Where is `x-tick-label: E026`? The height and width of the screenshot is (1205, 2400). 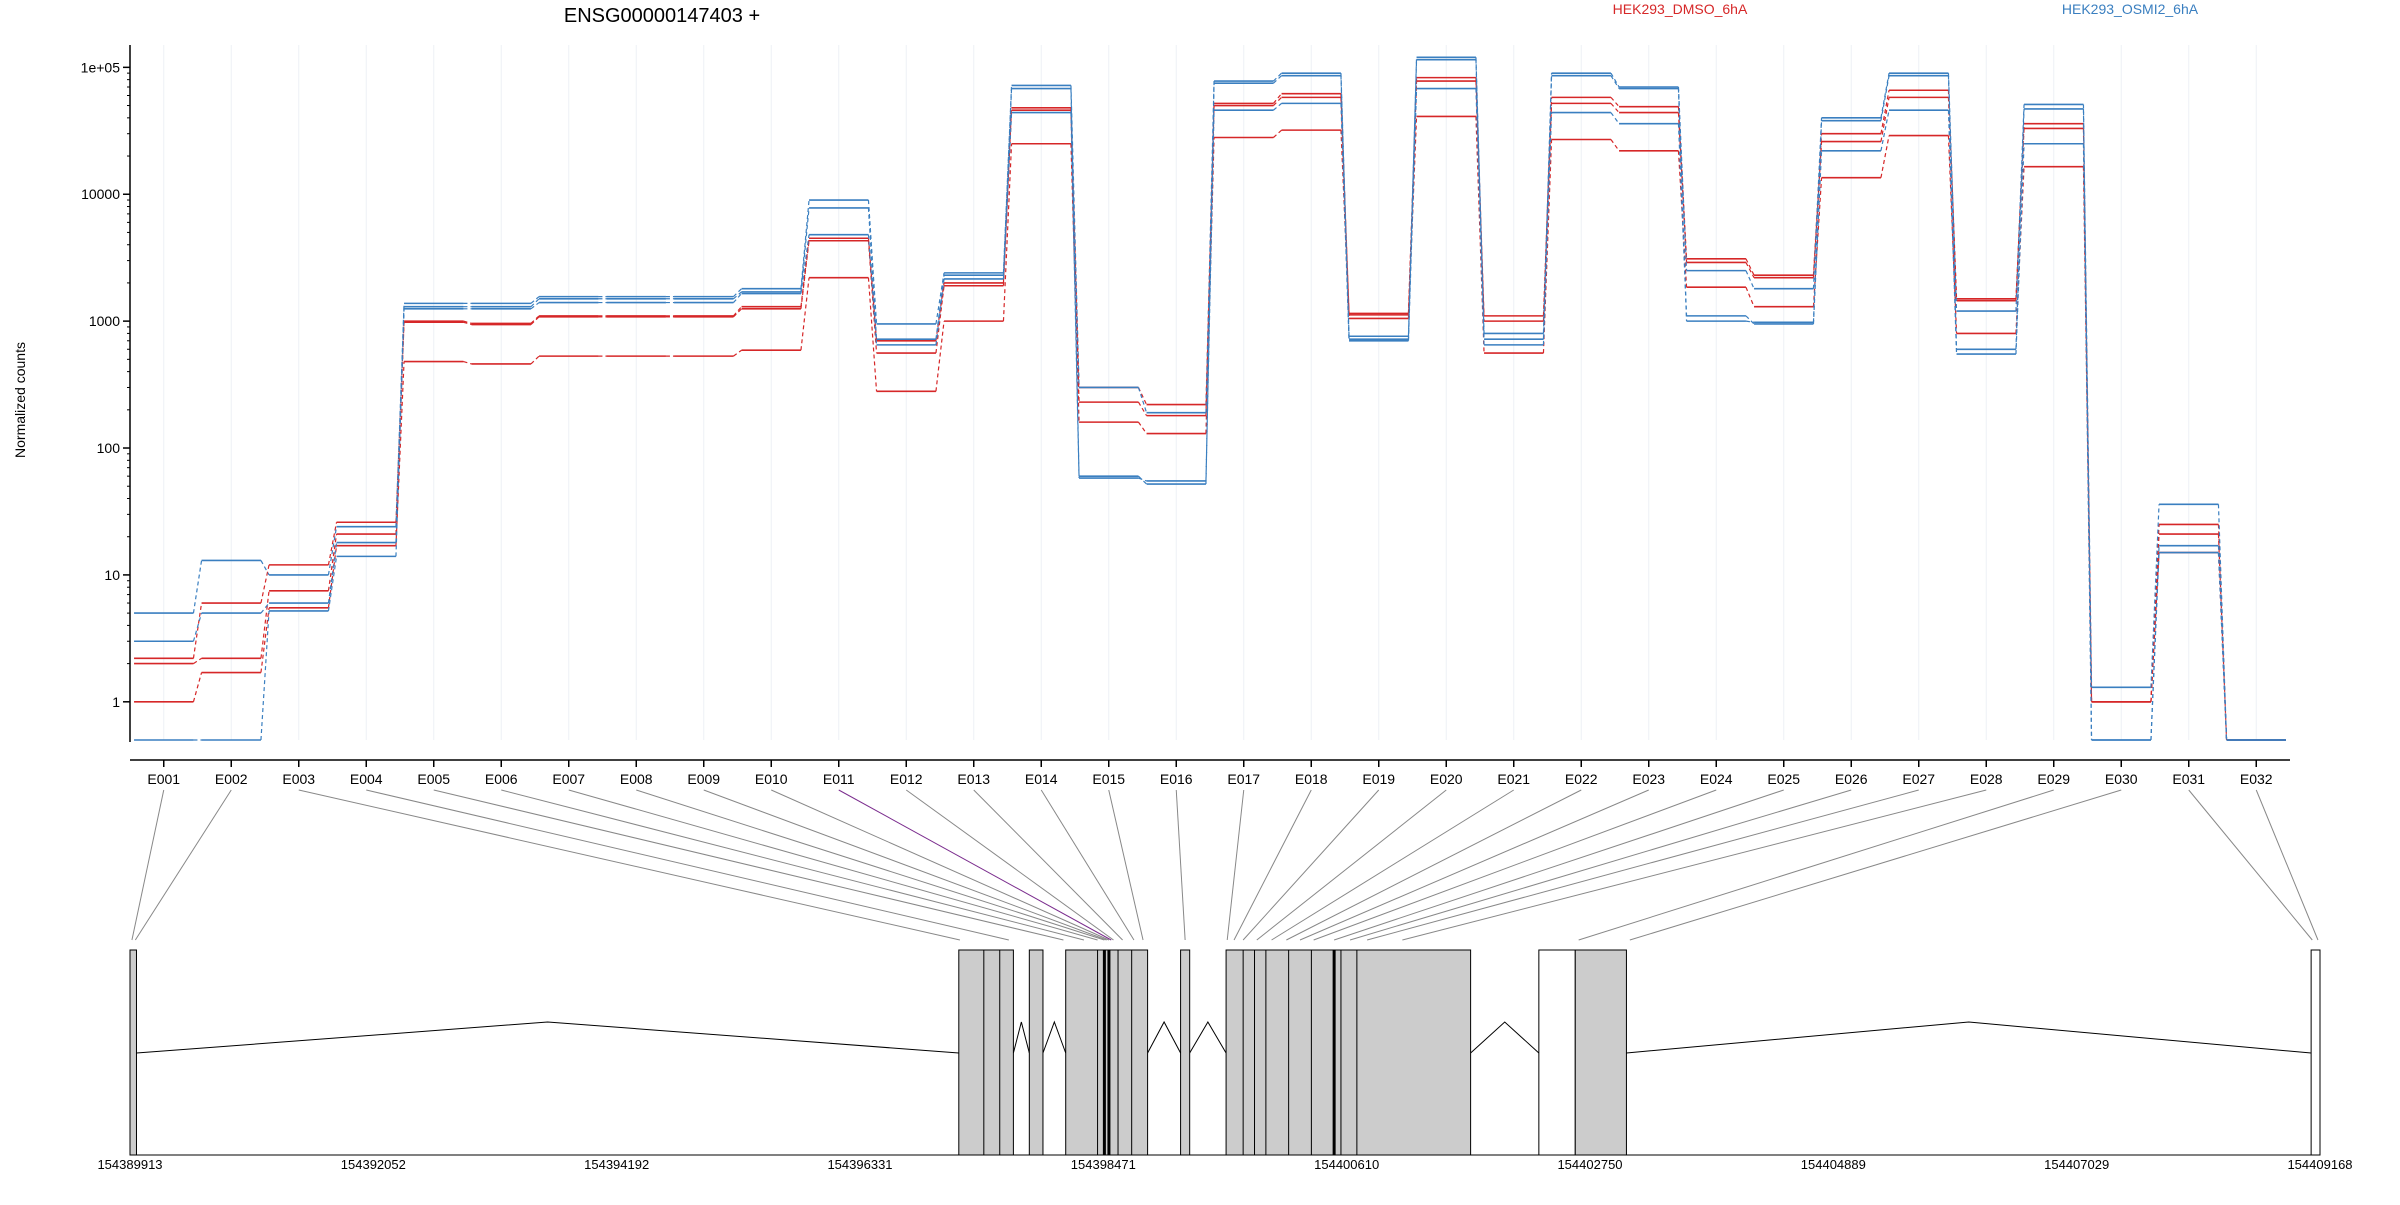 x-tick-label: E026 is located at coordinates (1851, 779).